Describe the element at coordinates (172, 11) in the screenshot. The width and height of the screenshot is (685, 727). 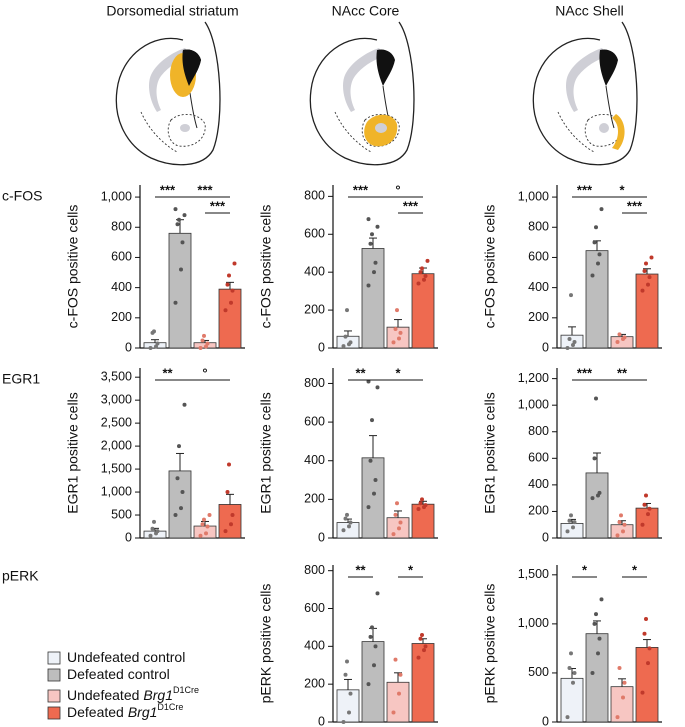
I see `column-title: Dorsomedial striatum` at that location.